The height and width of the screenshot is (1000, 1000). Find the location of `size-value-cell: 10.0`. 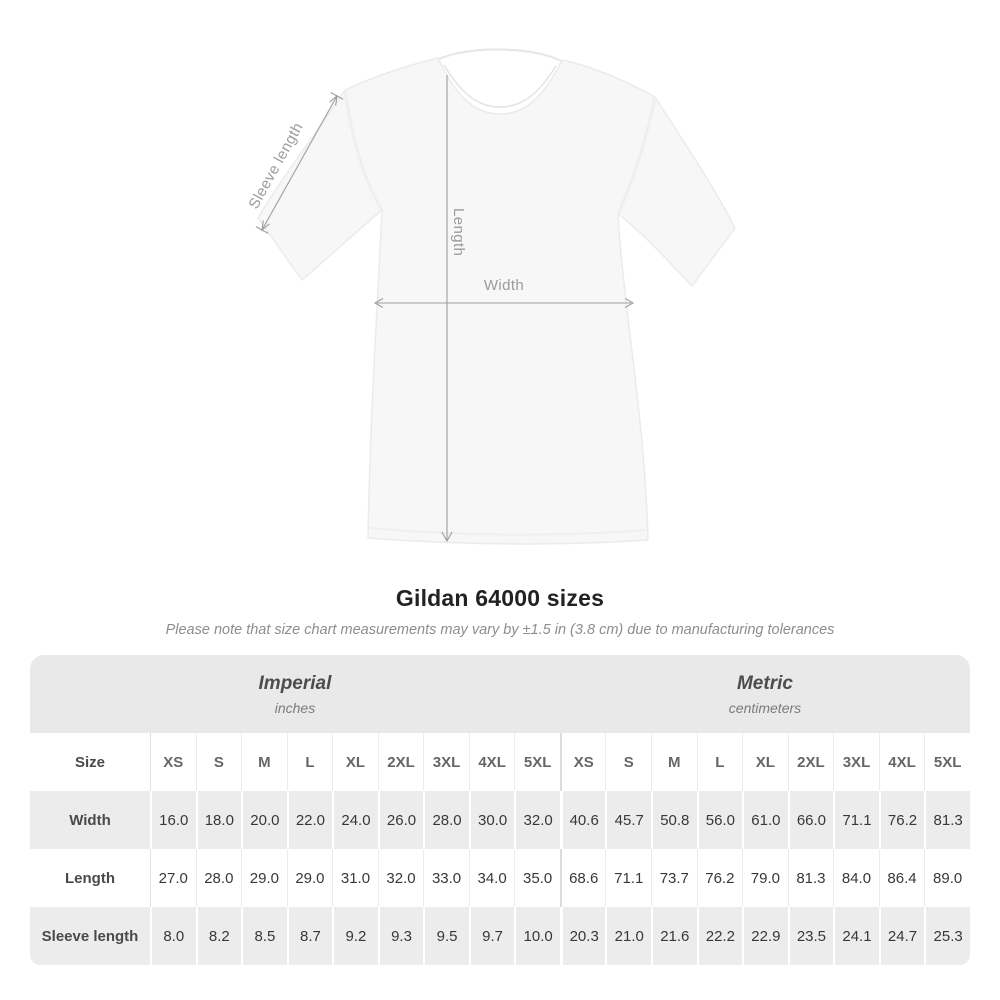

size-value-cell: 10.0 is located at coordinates (537, 936).